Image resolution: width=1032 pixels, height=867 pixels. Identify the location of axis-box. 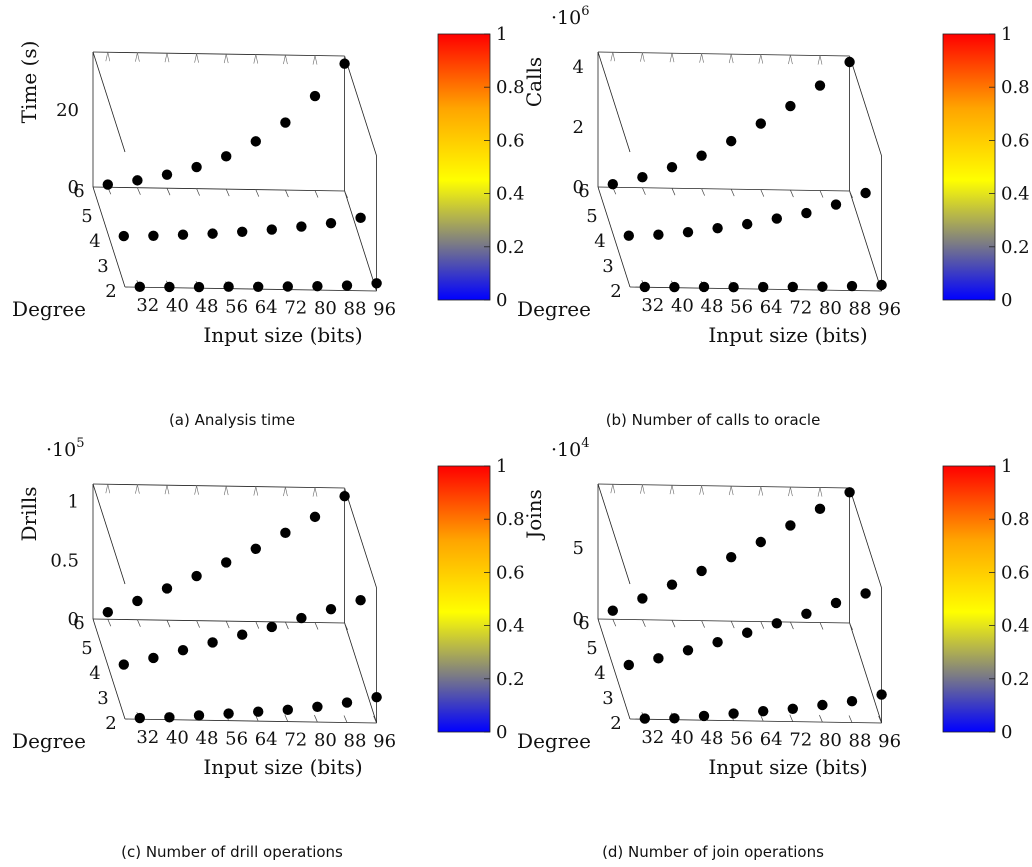
(740, 603).